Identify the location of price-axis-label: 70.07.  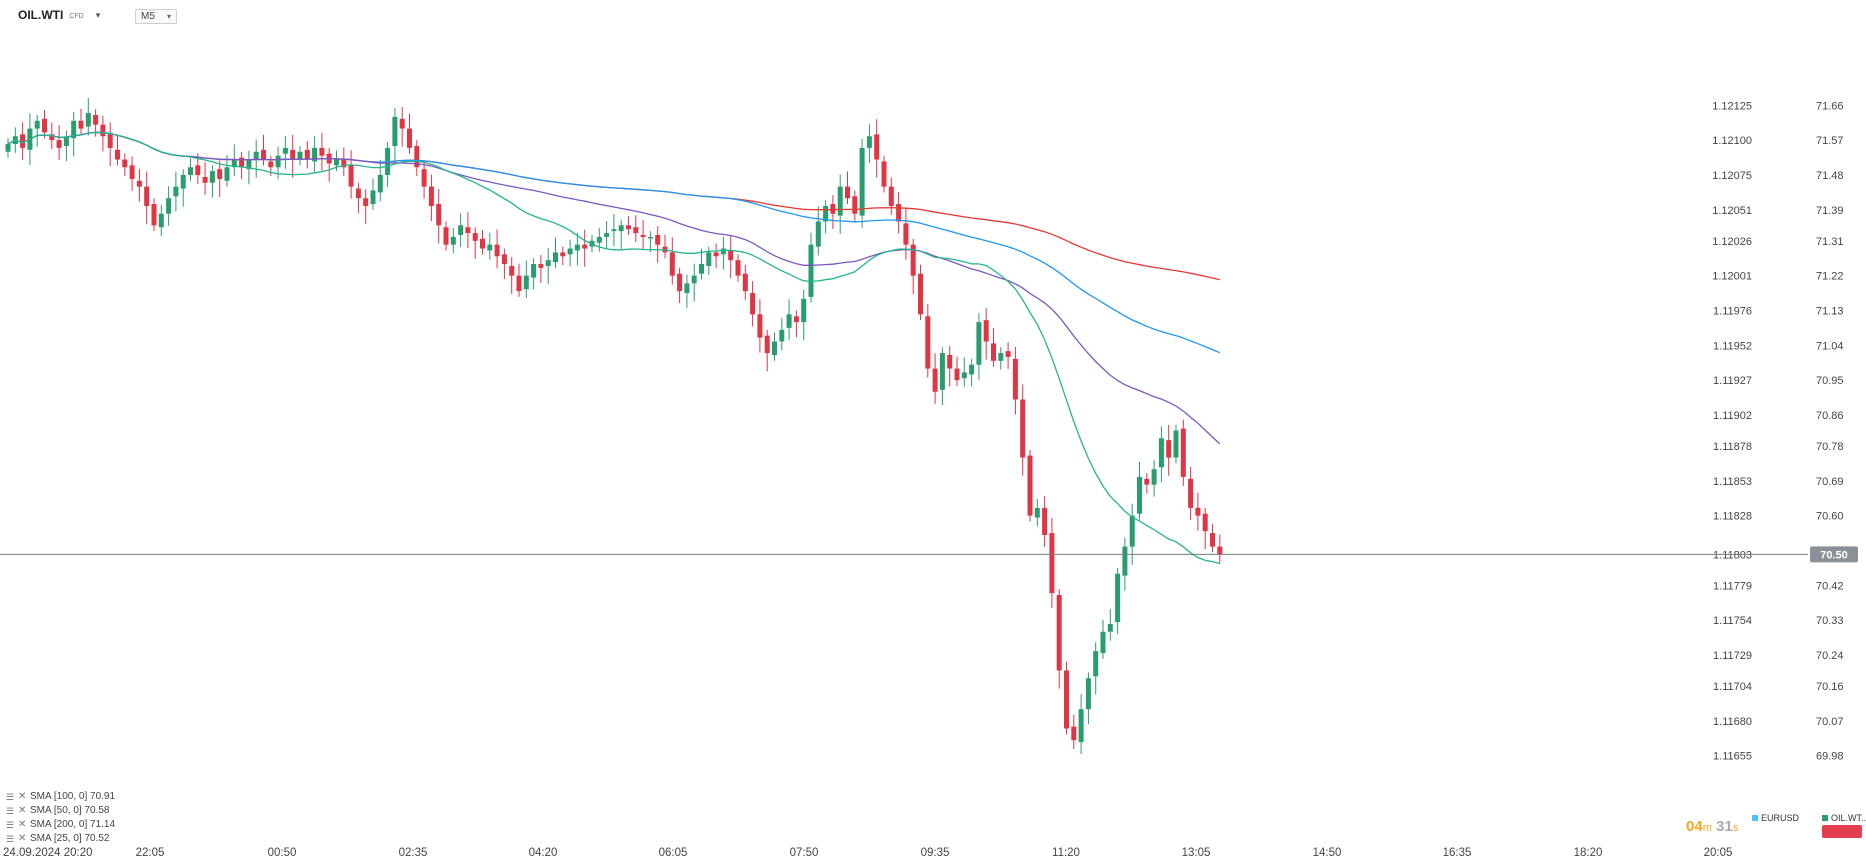
(1830, 722).